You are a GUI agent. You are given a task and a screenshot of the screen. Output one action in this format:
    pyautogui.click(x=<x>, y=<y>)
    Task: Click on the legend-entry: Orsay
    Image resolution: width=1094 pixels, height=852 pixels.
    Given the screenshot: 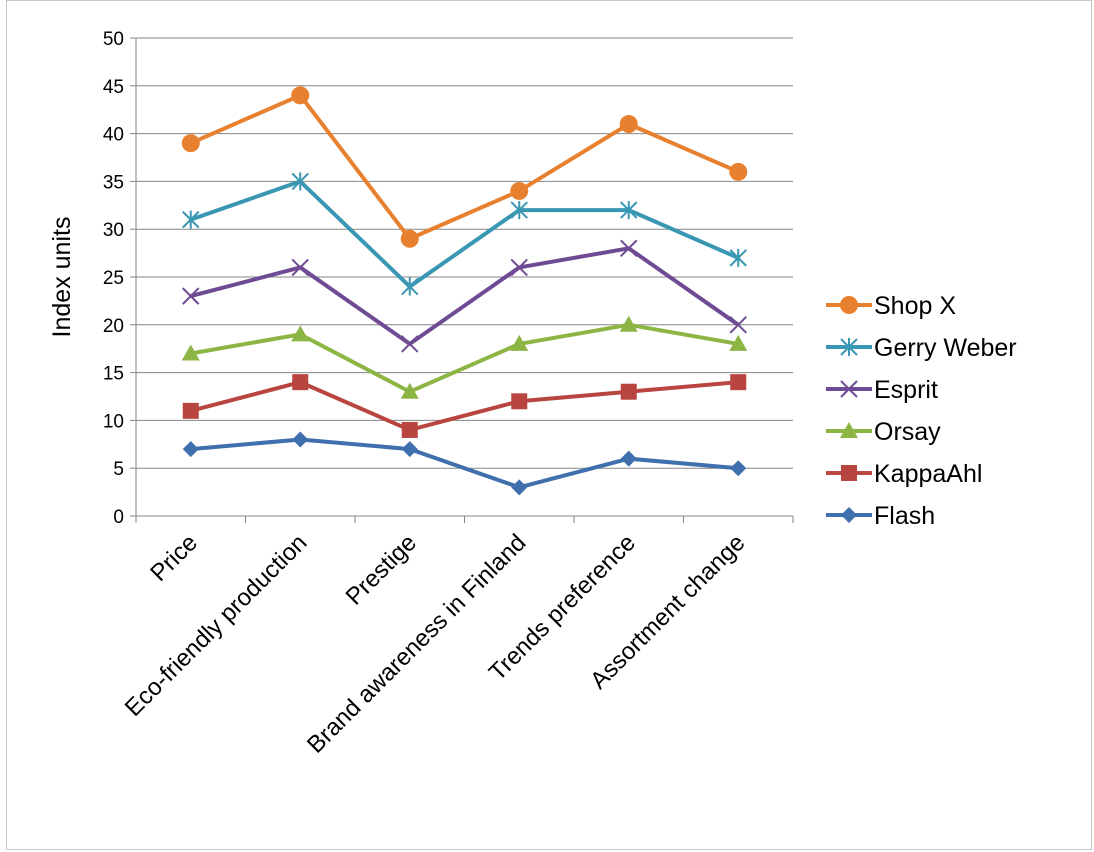 What is the action you would take?
    pyautogui.click(x=883, y=432)
    